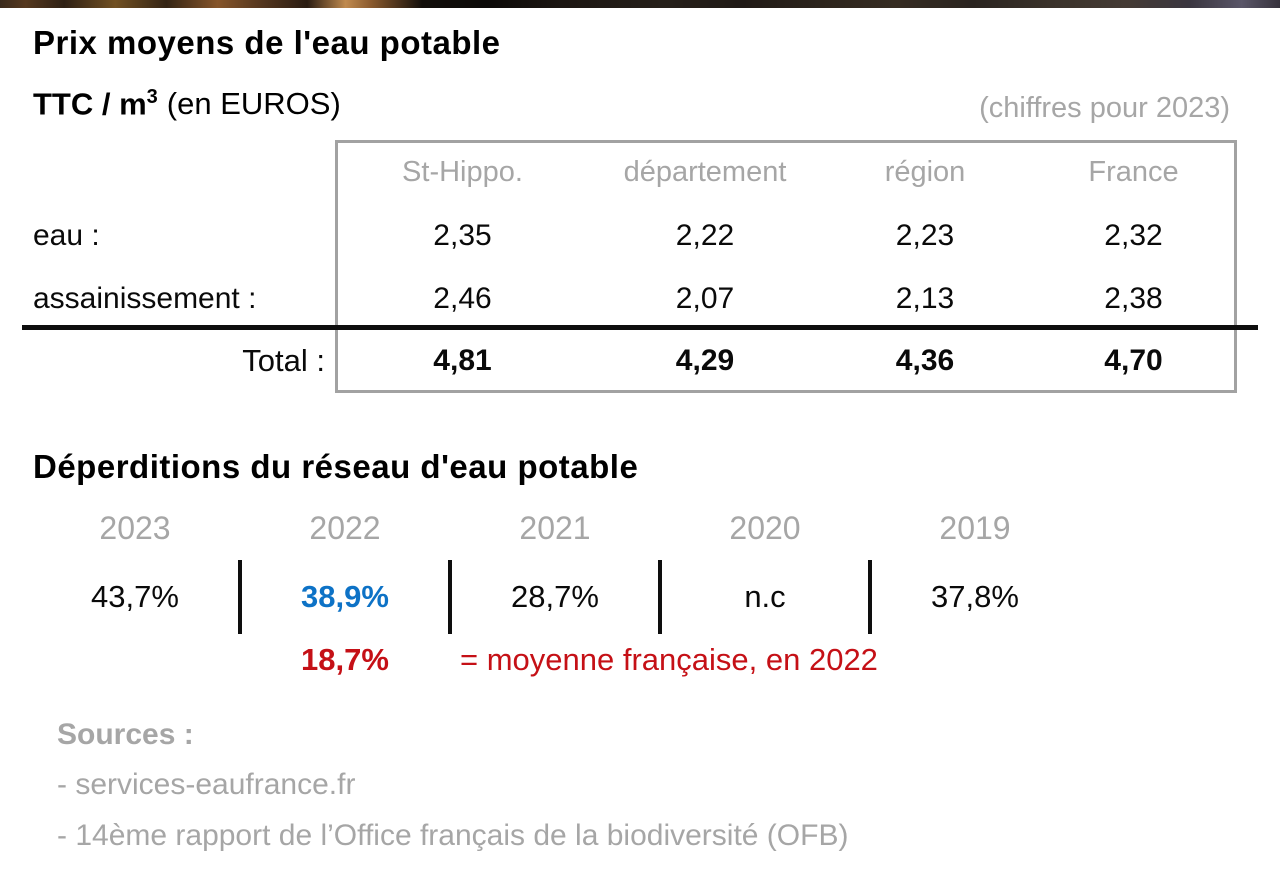 This screenshot has width=1280, height=882. I want to click on table-cell-value: 2,38, so click(1133, 298).